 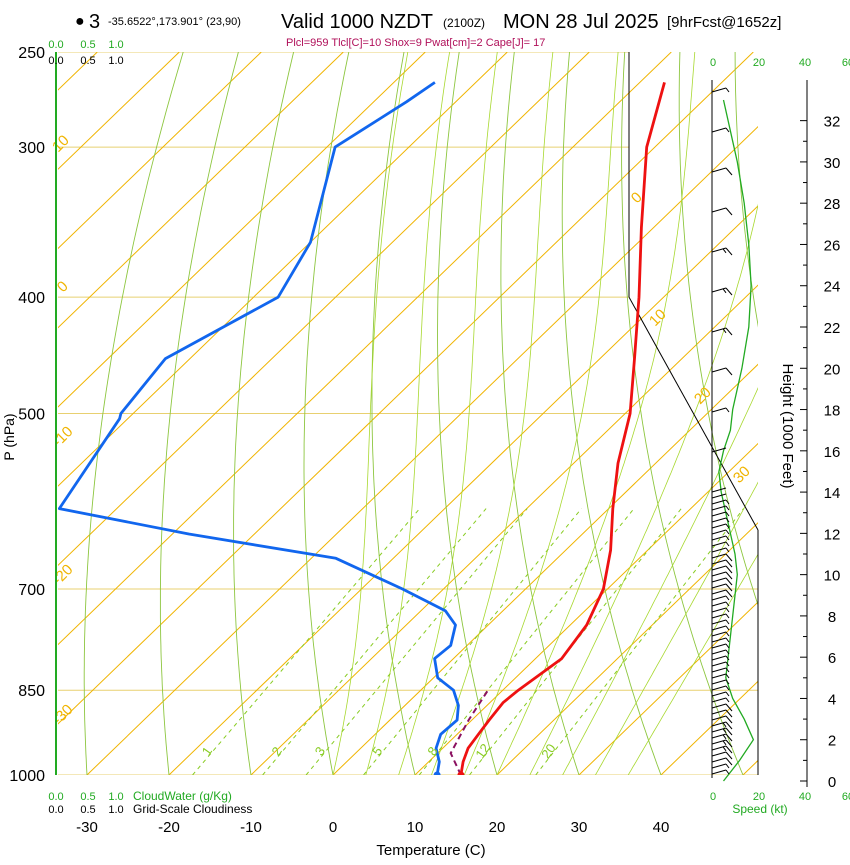 What do you see at coordinates (658, 318) in the screenshot?
I see `isotherm-label: 10` at bounding box center [658, 318].